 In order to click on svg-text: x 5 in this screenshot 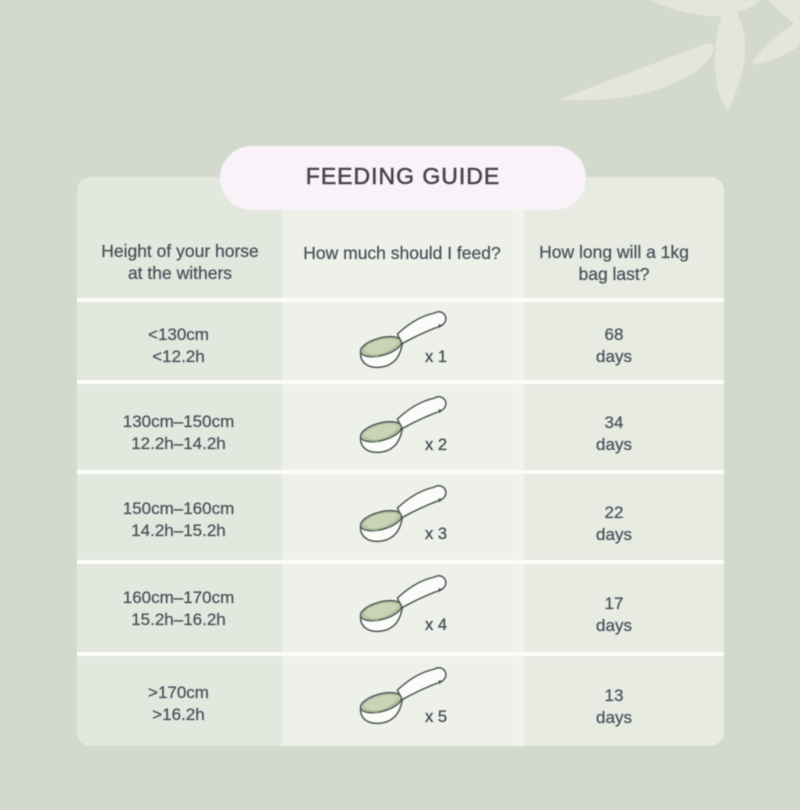, I will do `click(436, 717)`.